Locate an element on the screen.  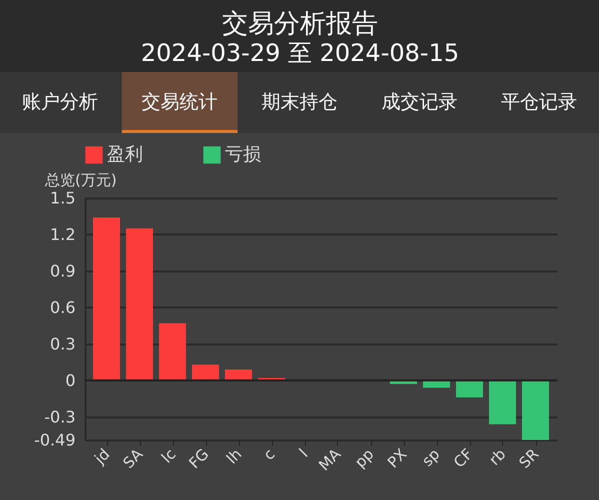
y-tick-label: 0.9 is located at coordinates (63, 270).